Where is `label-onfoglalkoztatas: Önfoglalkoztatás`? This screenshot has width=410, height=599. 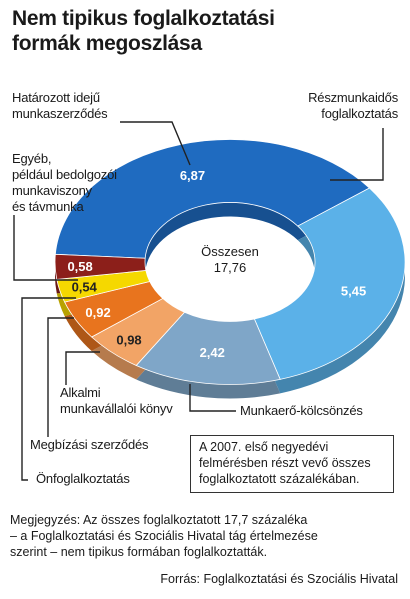
label-onfoglalkoztatas: Önfoglalkoztatás is located at coordinates (83, 478).